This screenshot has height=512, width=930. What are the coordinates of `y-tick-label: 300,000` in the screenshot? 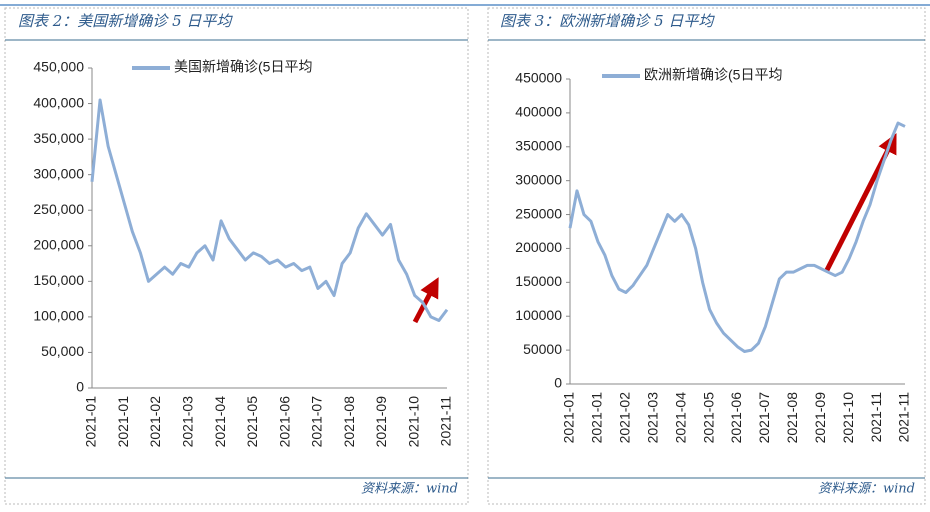 It's located at (58, 173).